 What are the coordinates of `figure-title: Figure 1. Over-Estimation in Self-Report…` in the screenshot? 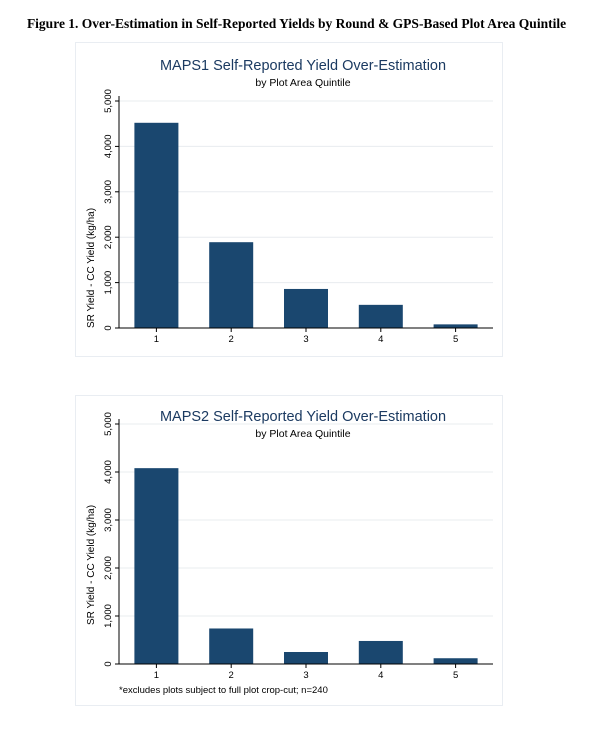 It's located at (296, 23).